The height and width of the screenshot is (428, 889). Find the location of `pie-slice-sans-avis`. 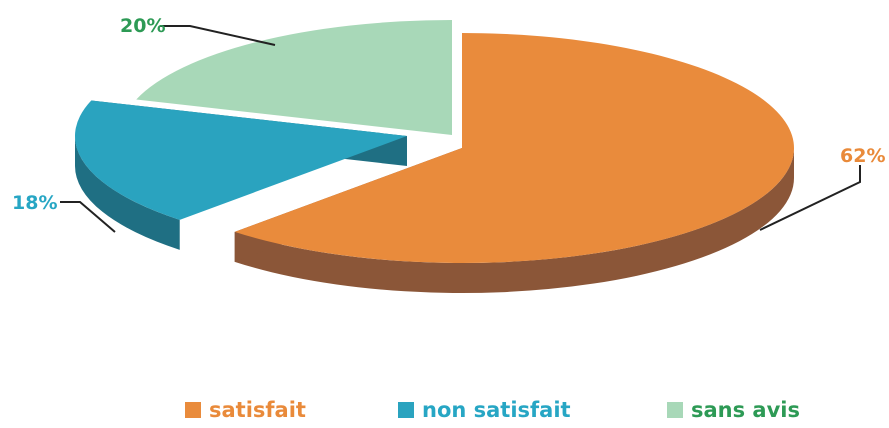

pie-slice-sans-avis is located at coordinates (294, 77).